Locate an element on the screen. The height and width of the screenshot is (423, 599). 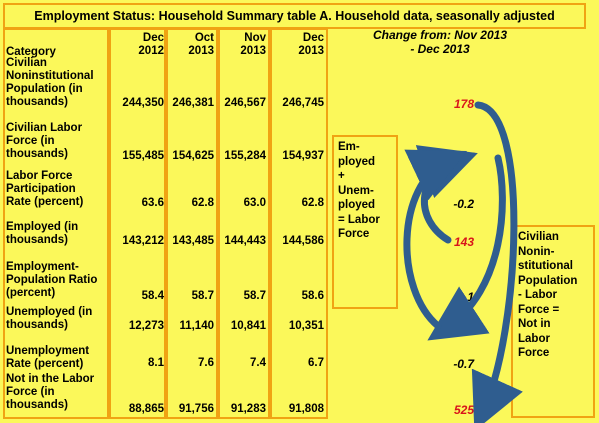
table-cell: 63.0 is located at coordinates (254, 203).